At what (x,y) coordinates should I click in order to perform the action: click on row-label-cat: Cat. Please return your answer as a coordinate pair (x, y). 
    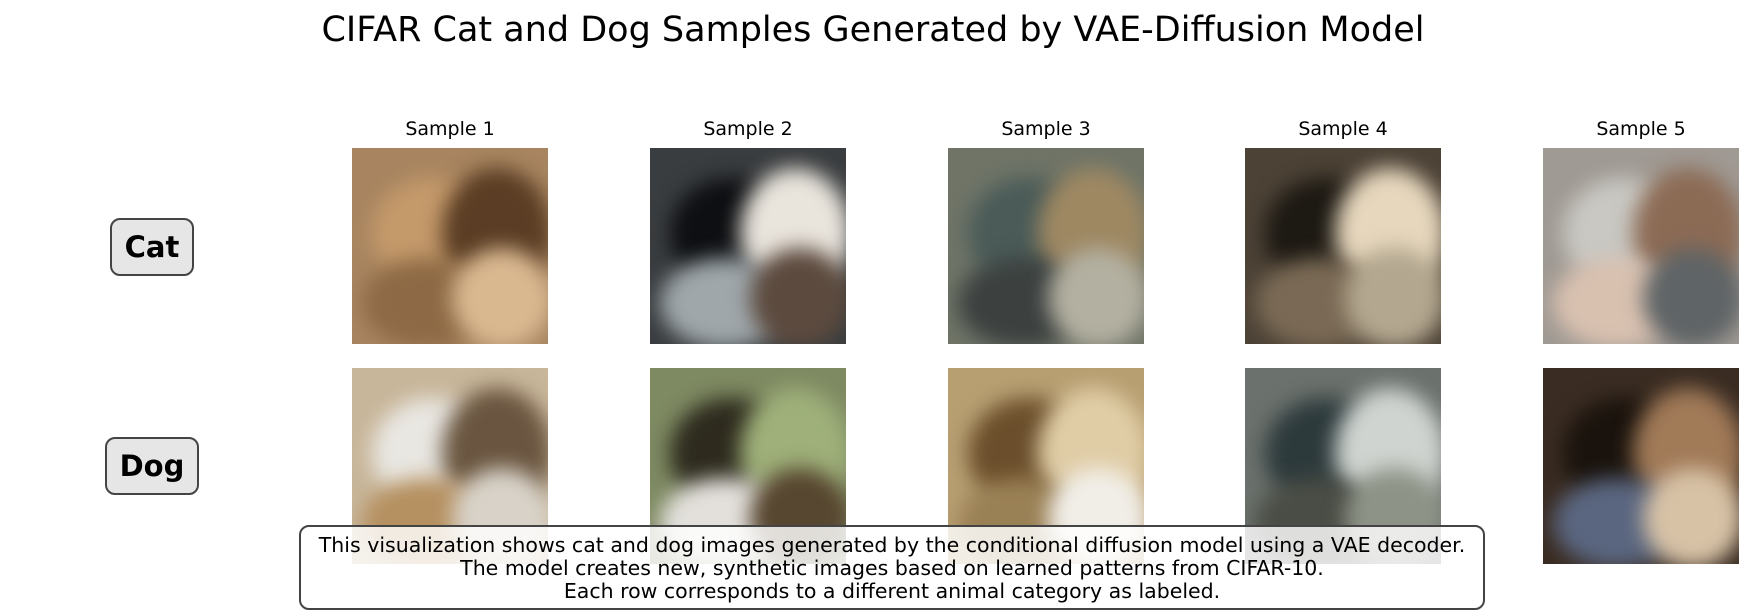
    Looking at the image, I should click on (152, 247).